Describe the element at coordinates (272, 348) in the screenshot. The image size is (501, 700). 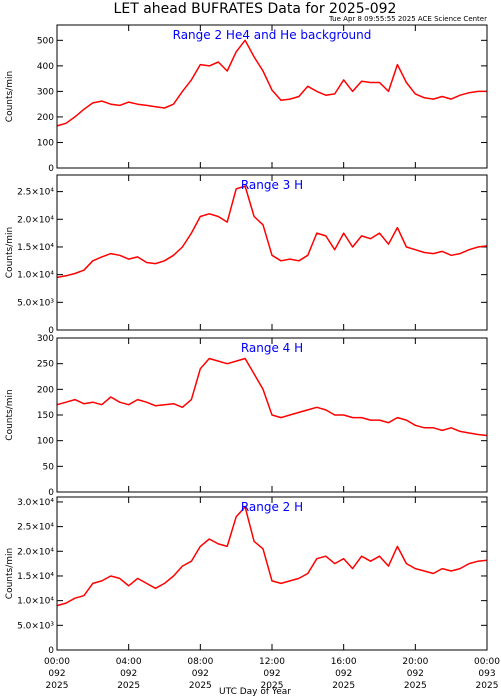
I see `panel-label: Range 4 H` at that location.